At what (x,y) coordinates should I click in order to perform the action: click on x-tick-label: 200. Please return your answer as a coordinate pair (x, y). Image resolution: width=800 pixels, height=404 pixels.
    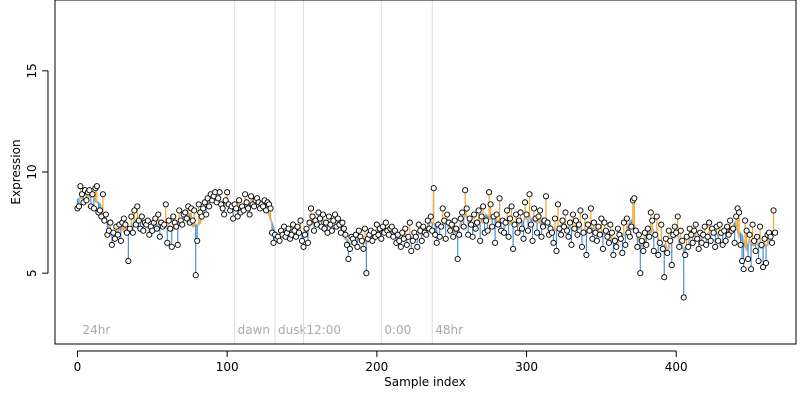
    Looking at the image, I should click on (376, 367).